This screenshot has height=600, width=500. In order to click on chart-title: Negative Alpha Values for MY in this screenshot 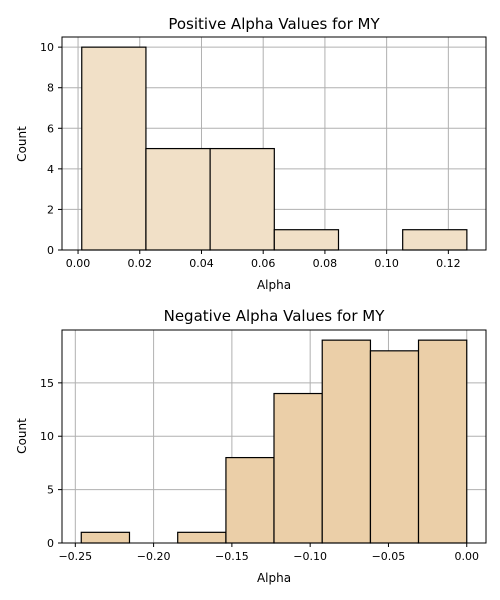, I will do `click(275, 316)`.